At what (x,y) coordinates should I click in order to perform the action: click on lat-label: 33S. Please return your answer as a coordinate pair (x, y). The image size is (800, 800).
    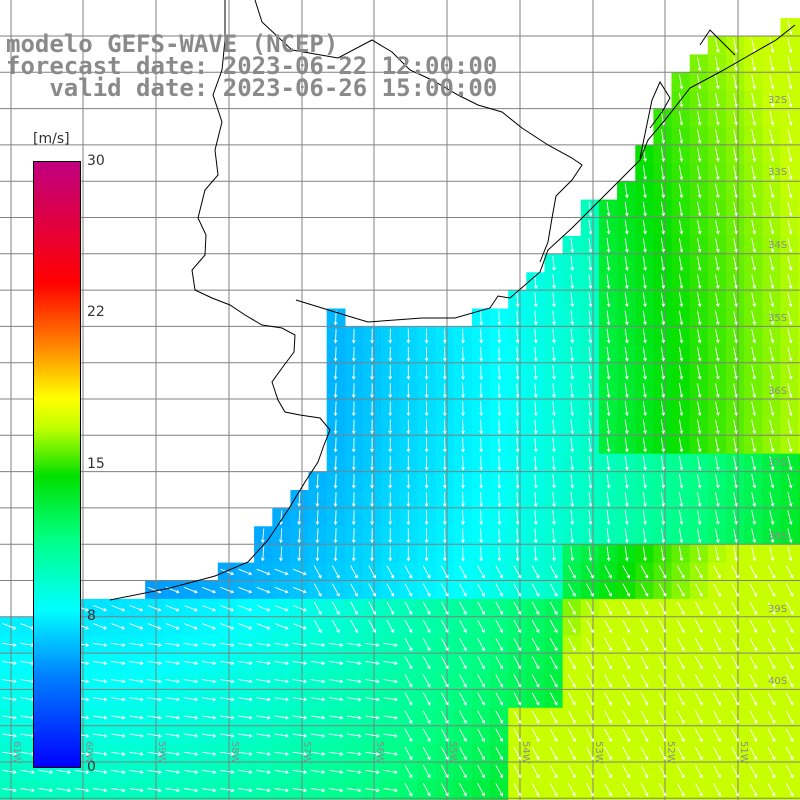
    Looking at the image, I should click on (778, 172).